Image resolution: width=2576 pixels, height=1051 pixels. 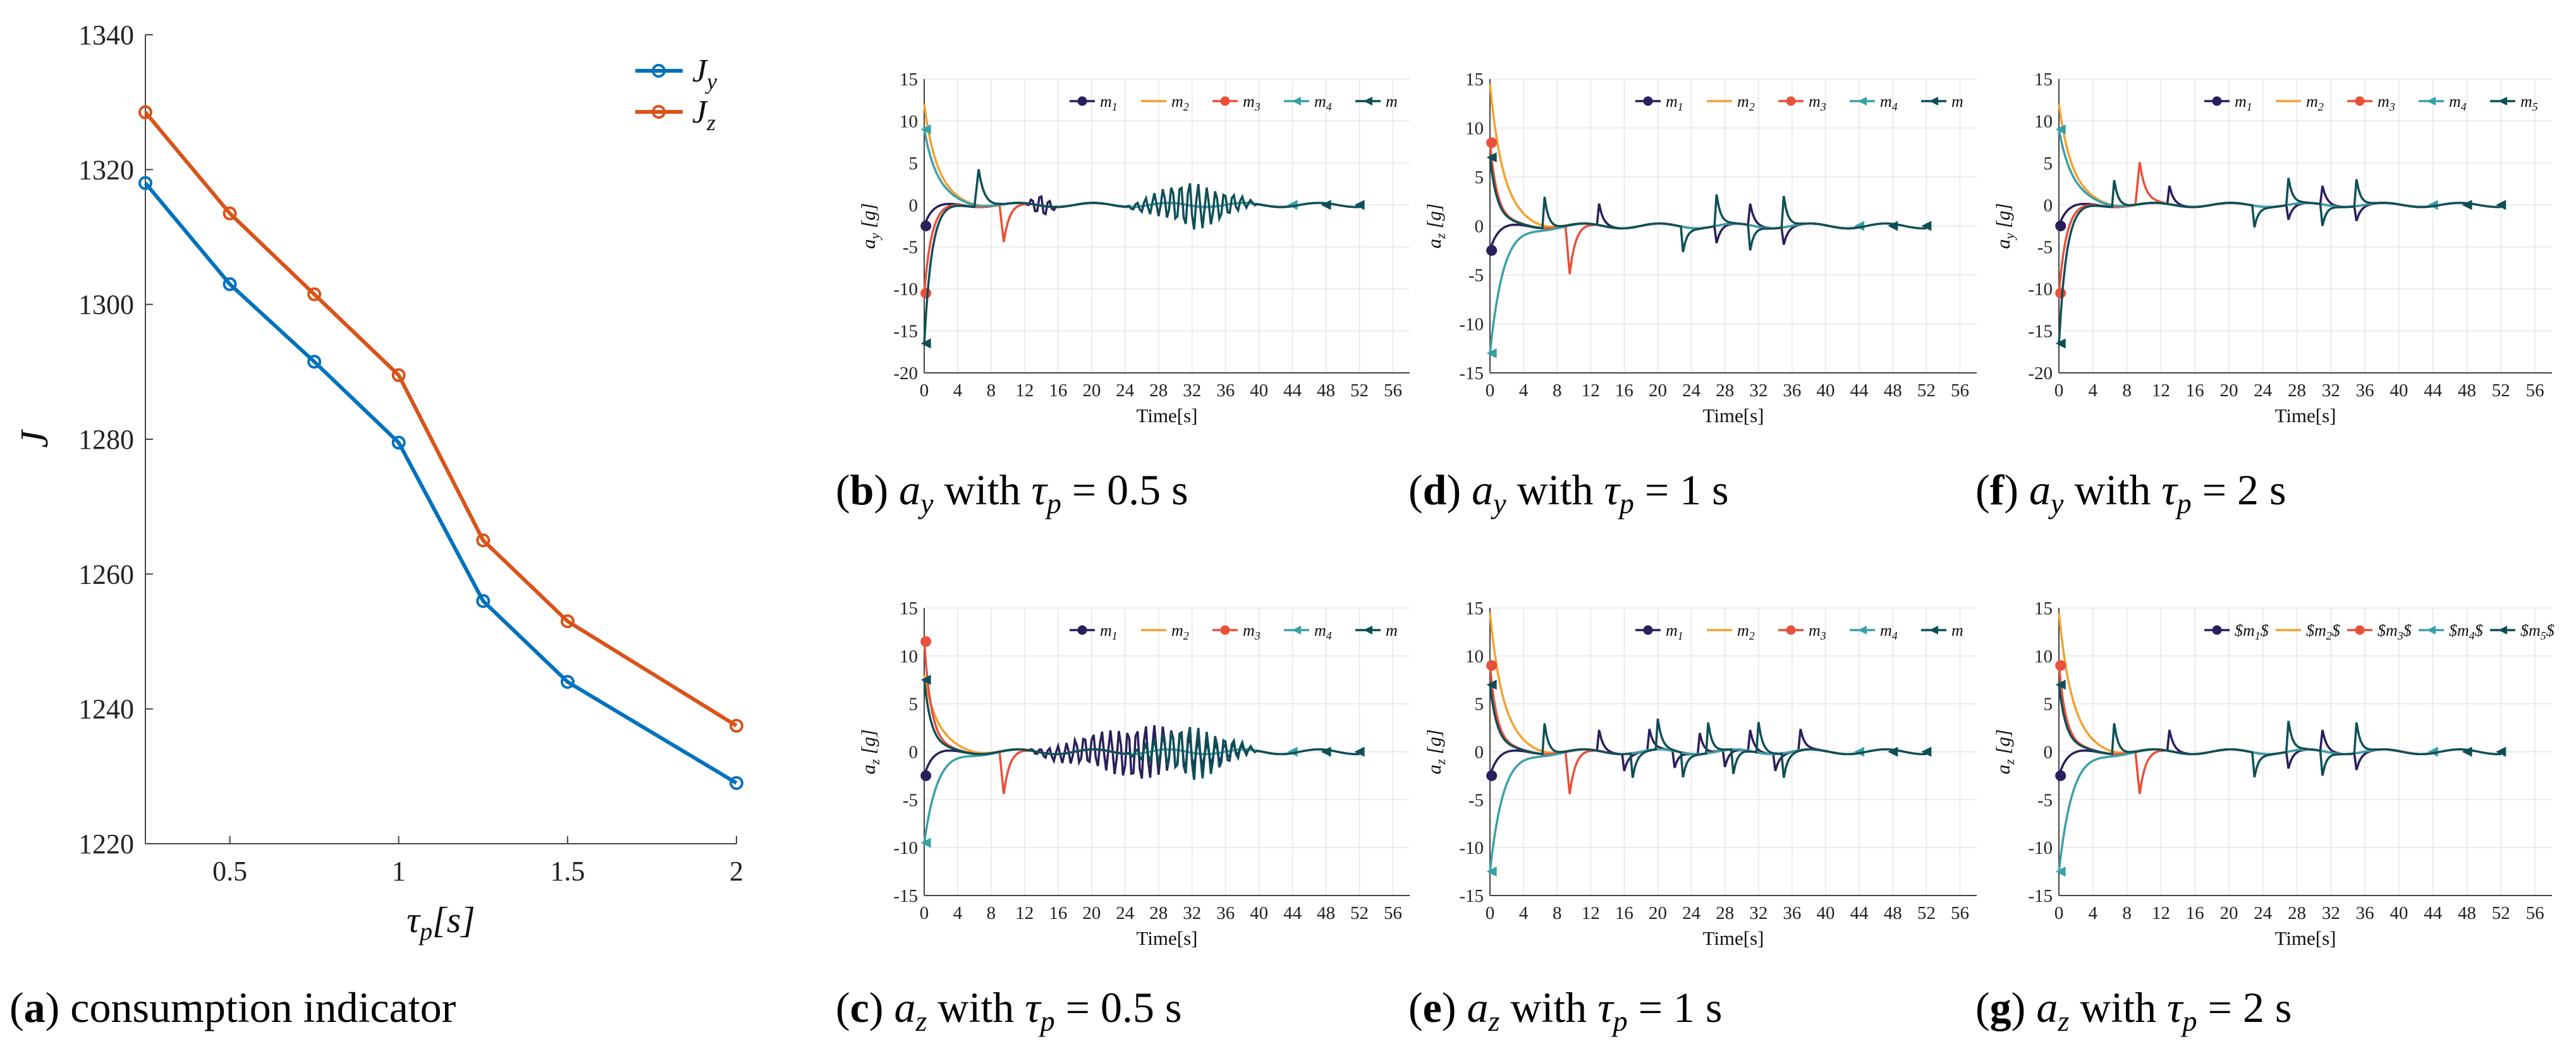 What do you see at coordinates (1323, 631) in the screenshot?
I see `legend-label-m4: m4` at bounding box center [1323, 631].